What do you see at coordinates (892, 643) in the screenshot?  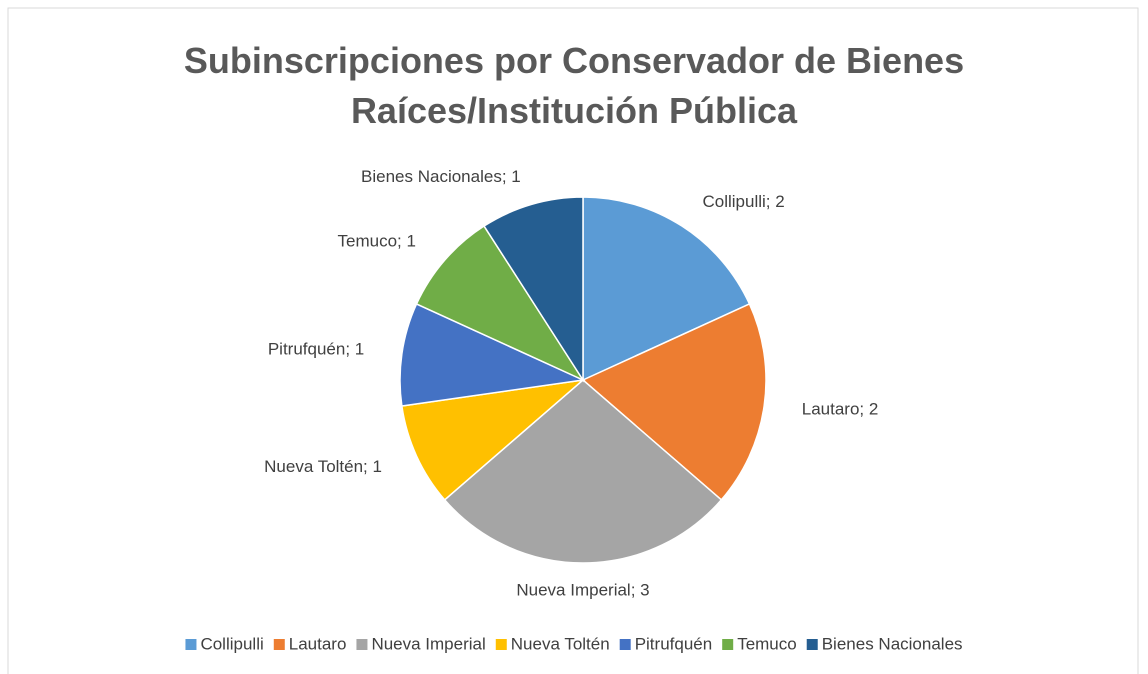 I see `legend-label: Bienes Nacionales` at bounding box center [892, 643].